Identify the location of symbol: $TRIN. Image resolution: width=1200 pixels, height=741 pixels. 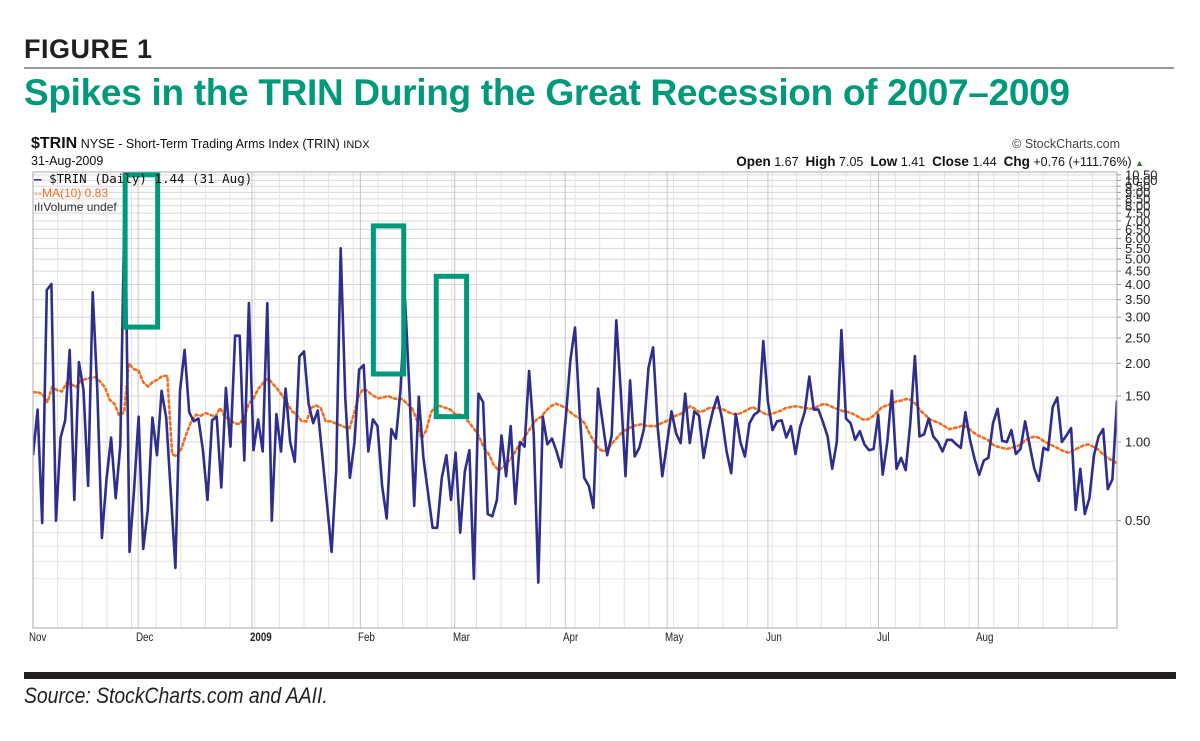
(54, 143).